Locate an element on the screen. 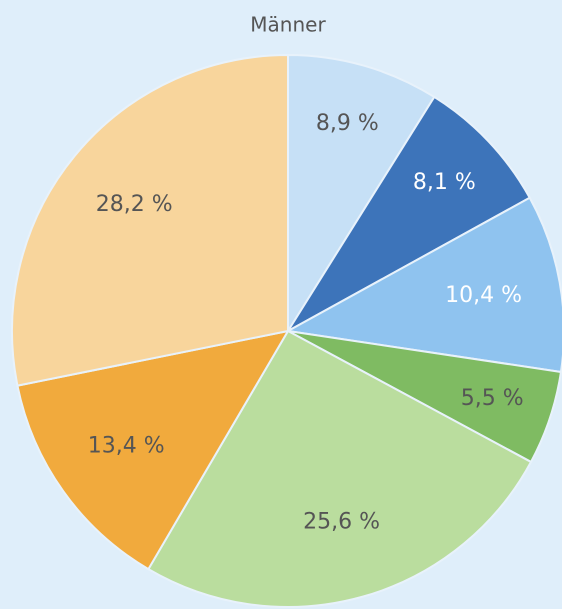 The height and width of the screenshot is (609, 562). data-label: 25,6 % is located at coordinates (341, 521).